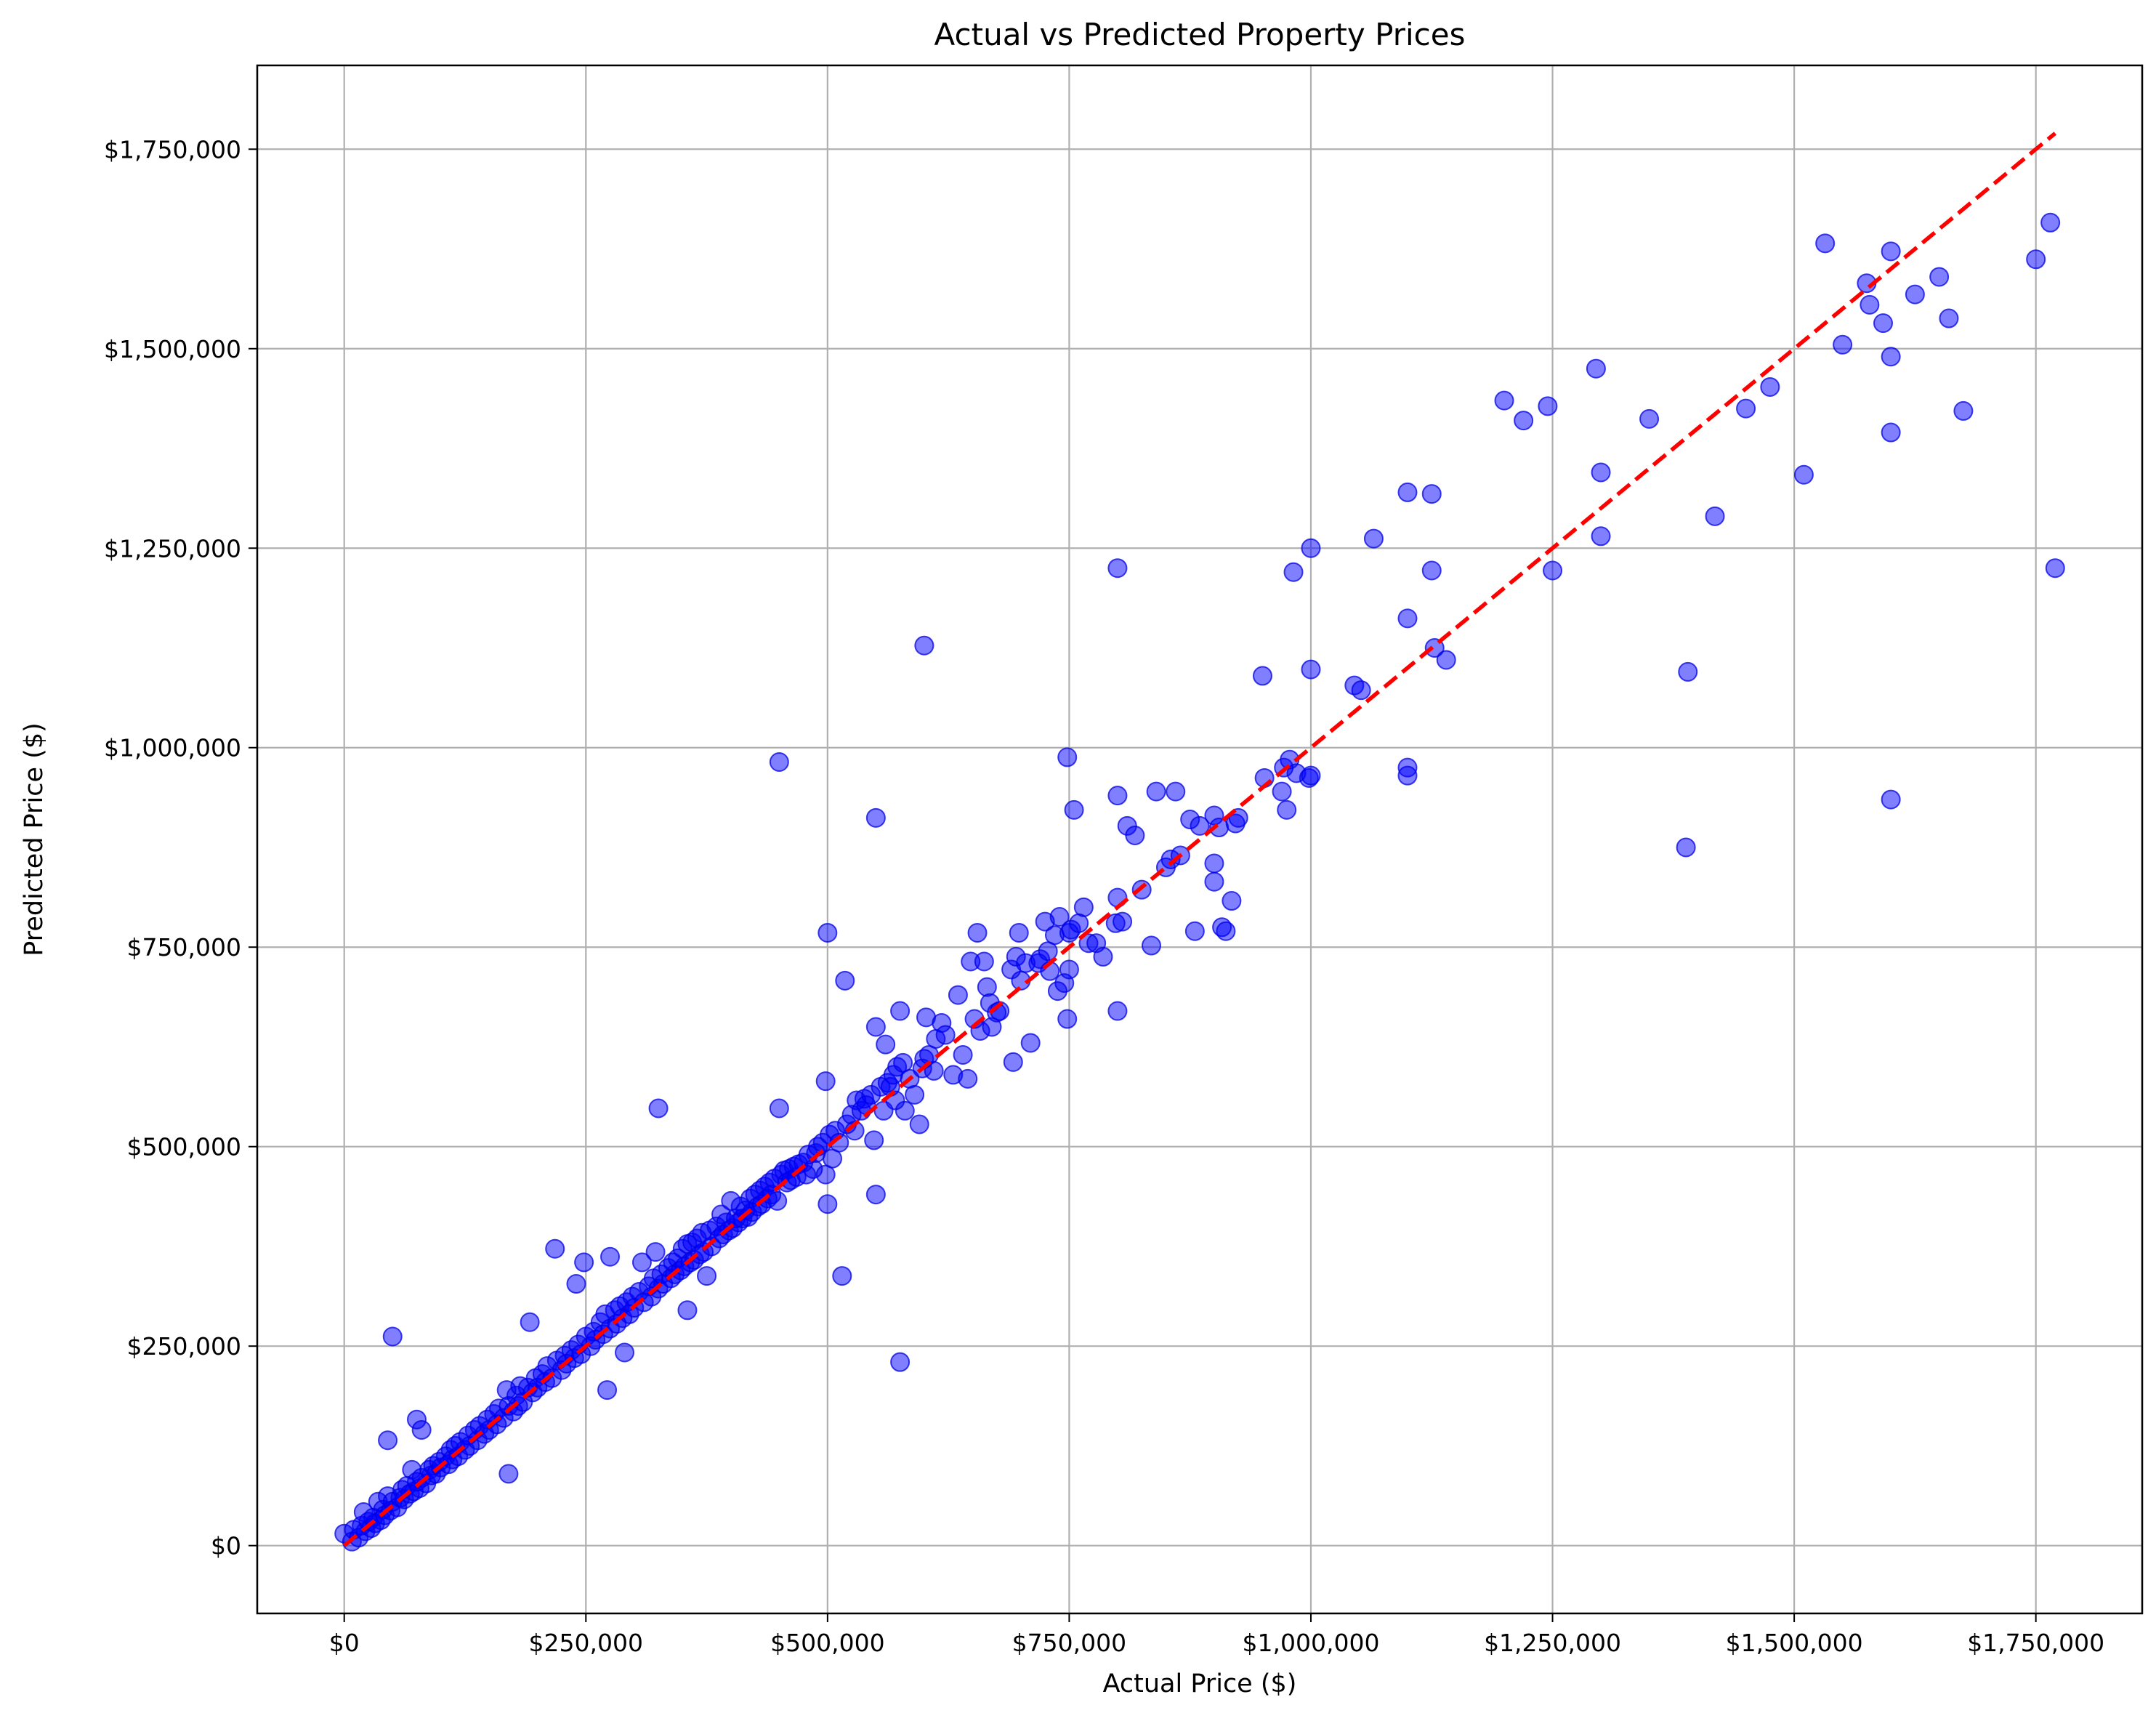  What do you see at coordinates (173, 748) in the screenshot?
I see `y-tick-label: $1,000,000` at bounding box center [173, 748].